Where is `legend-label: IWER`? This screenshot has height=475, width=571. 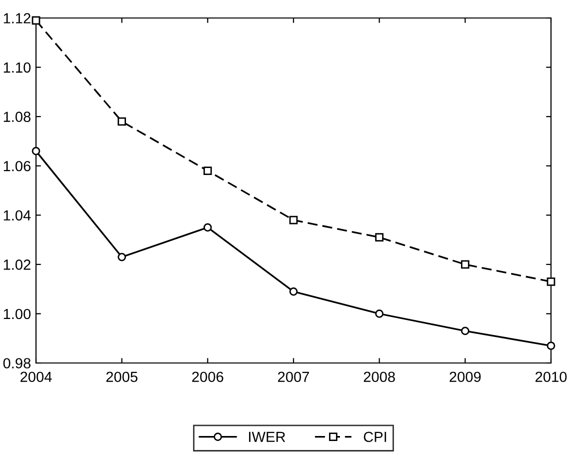
legend-label: IWER is located at coordinates (267, 437).